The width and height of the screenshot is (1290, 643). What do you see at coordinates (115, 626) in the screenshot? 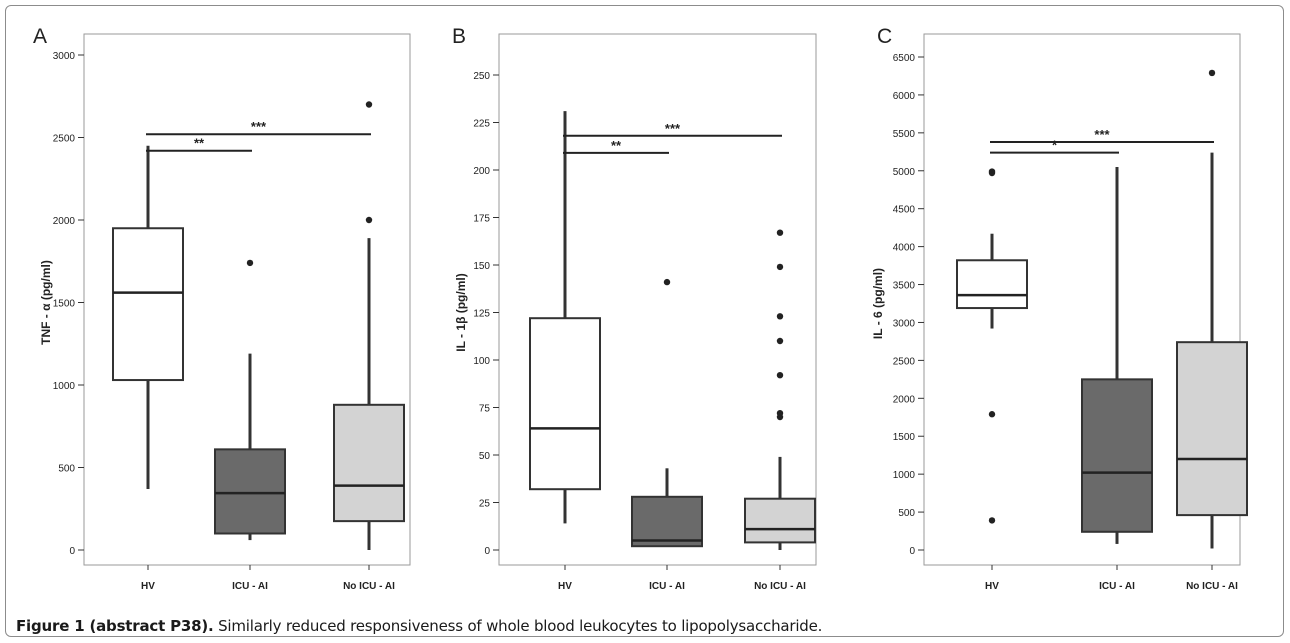
I see `caption-bold-label: Figure 1 (abstract P38).` at bounding box center [115, 626].